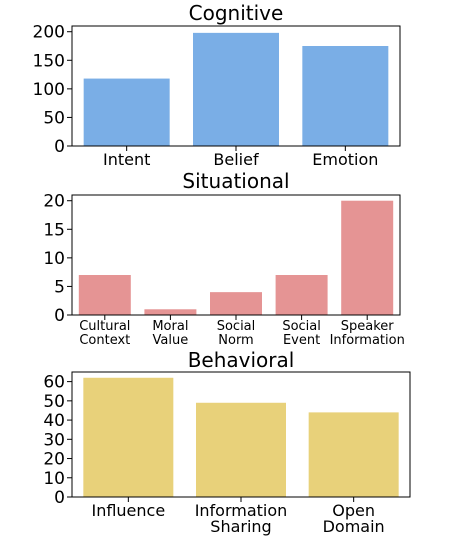  Describe the element at coordinates (236, 333) in the screenshot. I see `x-tick-label: Social Norm` at that location.